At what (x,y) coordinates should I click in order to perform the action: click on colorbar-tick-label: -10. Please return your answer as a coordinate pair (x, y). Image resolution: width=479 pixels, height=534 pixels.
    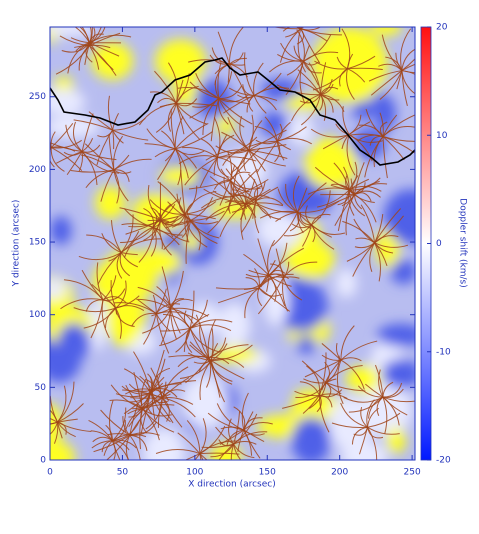
    Looking at the image, I should click on (443, 352).